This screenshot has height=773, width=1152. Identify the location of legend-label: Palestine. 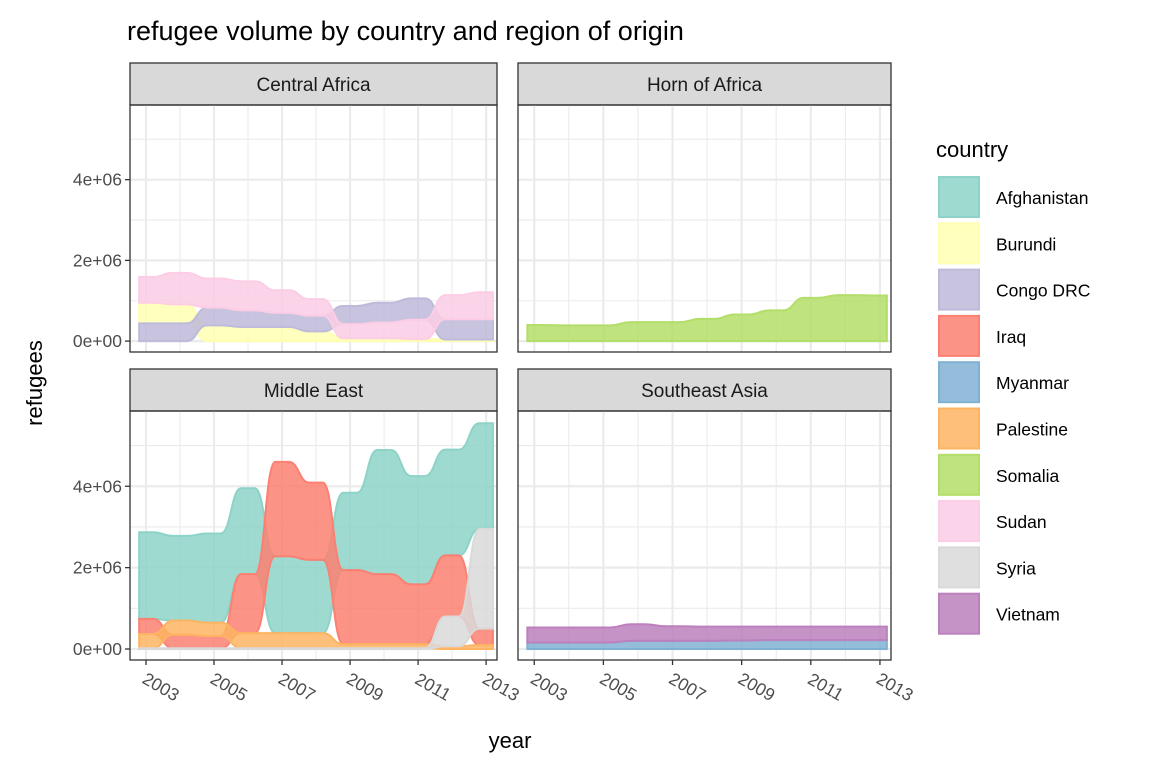
(1032, 430).